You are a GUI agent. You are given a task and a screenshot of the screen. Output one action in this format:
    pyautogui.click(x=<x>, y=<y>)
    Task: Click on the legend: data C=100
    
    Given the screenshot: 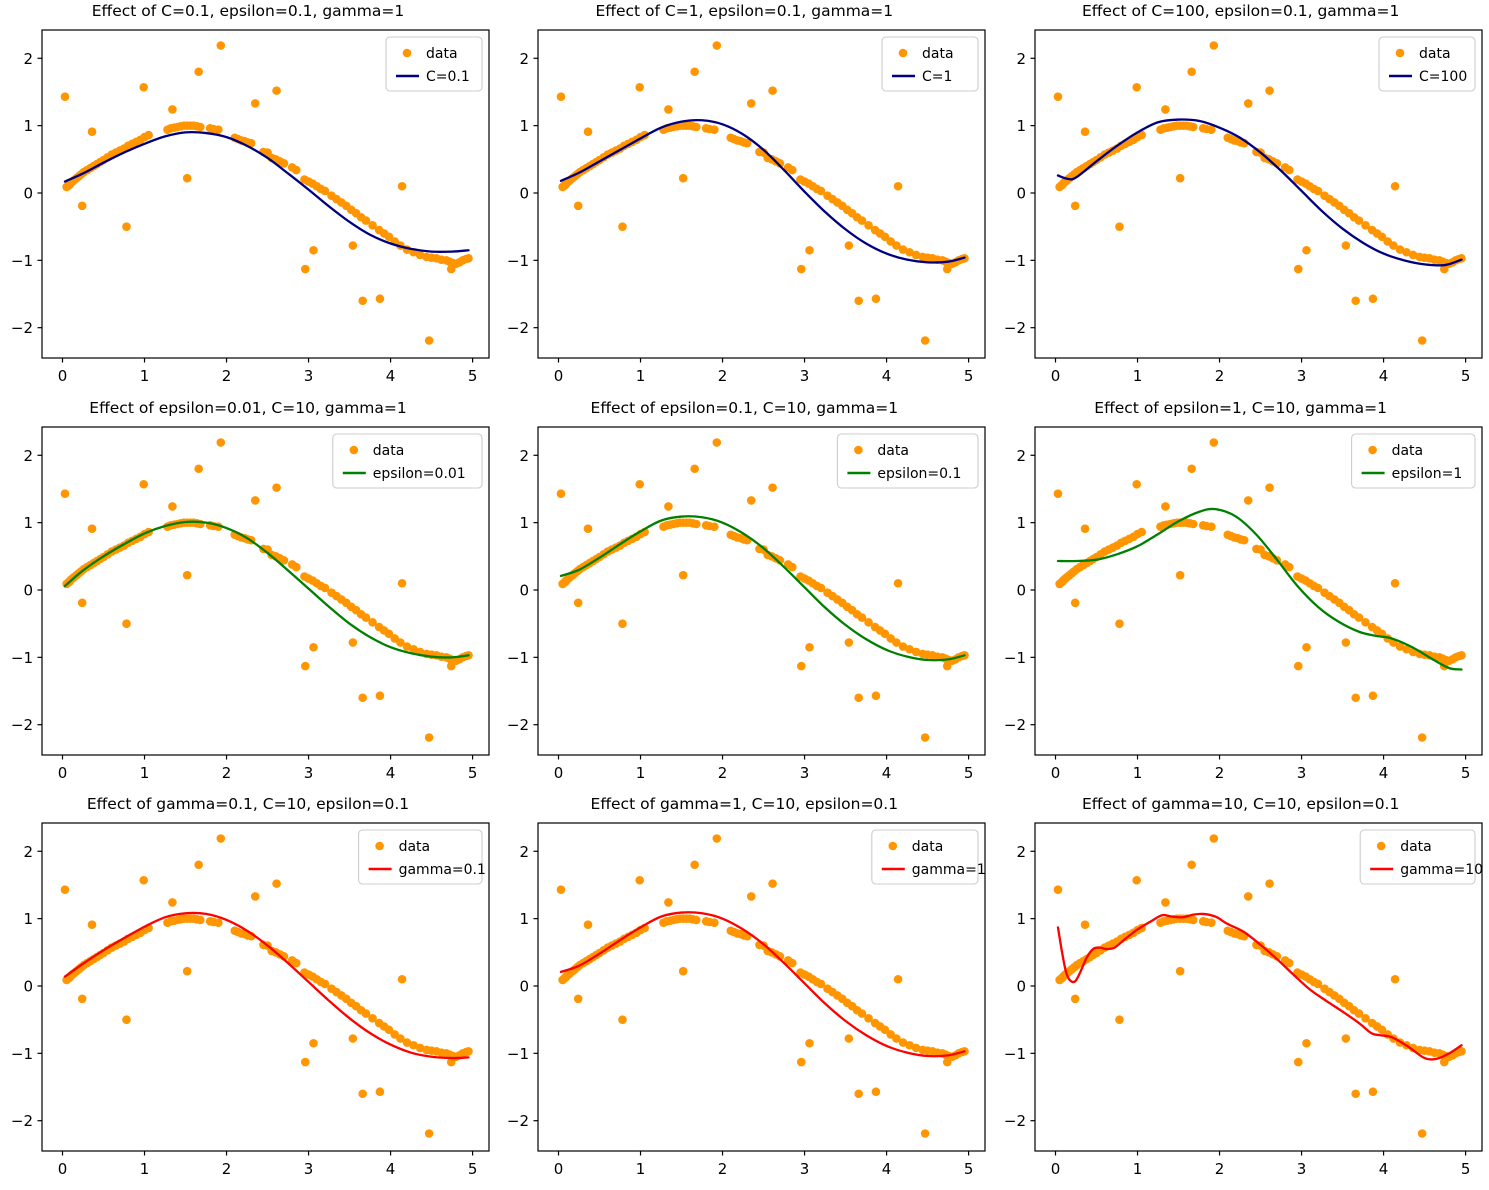 What is the action you would take?
    pyautogui.click(x=1427, y=64)
    